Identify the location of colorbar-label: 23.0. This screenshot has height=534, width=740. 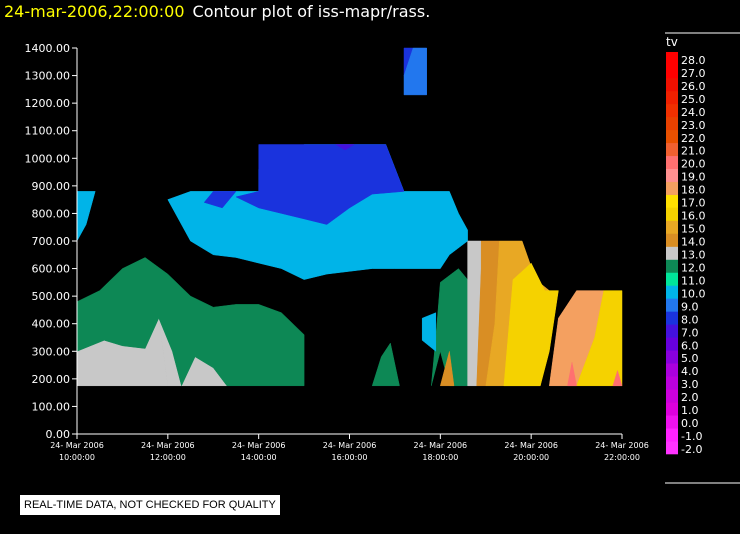
(693, 125).